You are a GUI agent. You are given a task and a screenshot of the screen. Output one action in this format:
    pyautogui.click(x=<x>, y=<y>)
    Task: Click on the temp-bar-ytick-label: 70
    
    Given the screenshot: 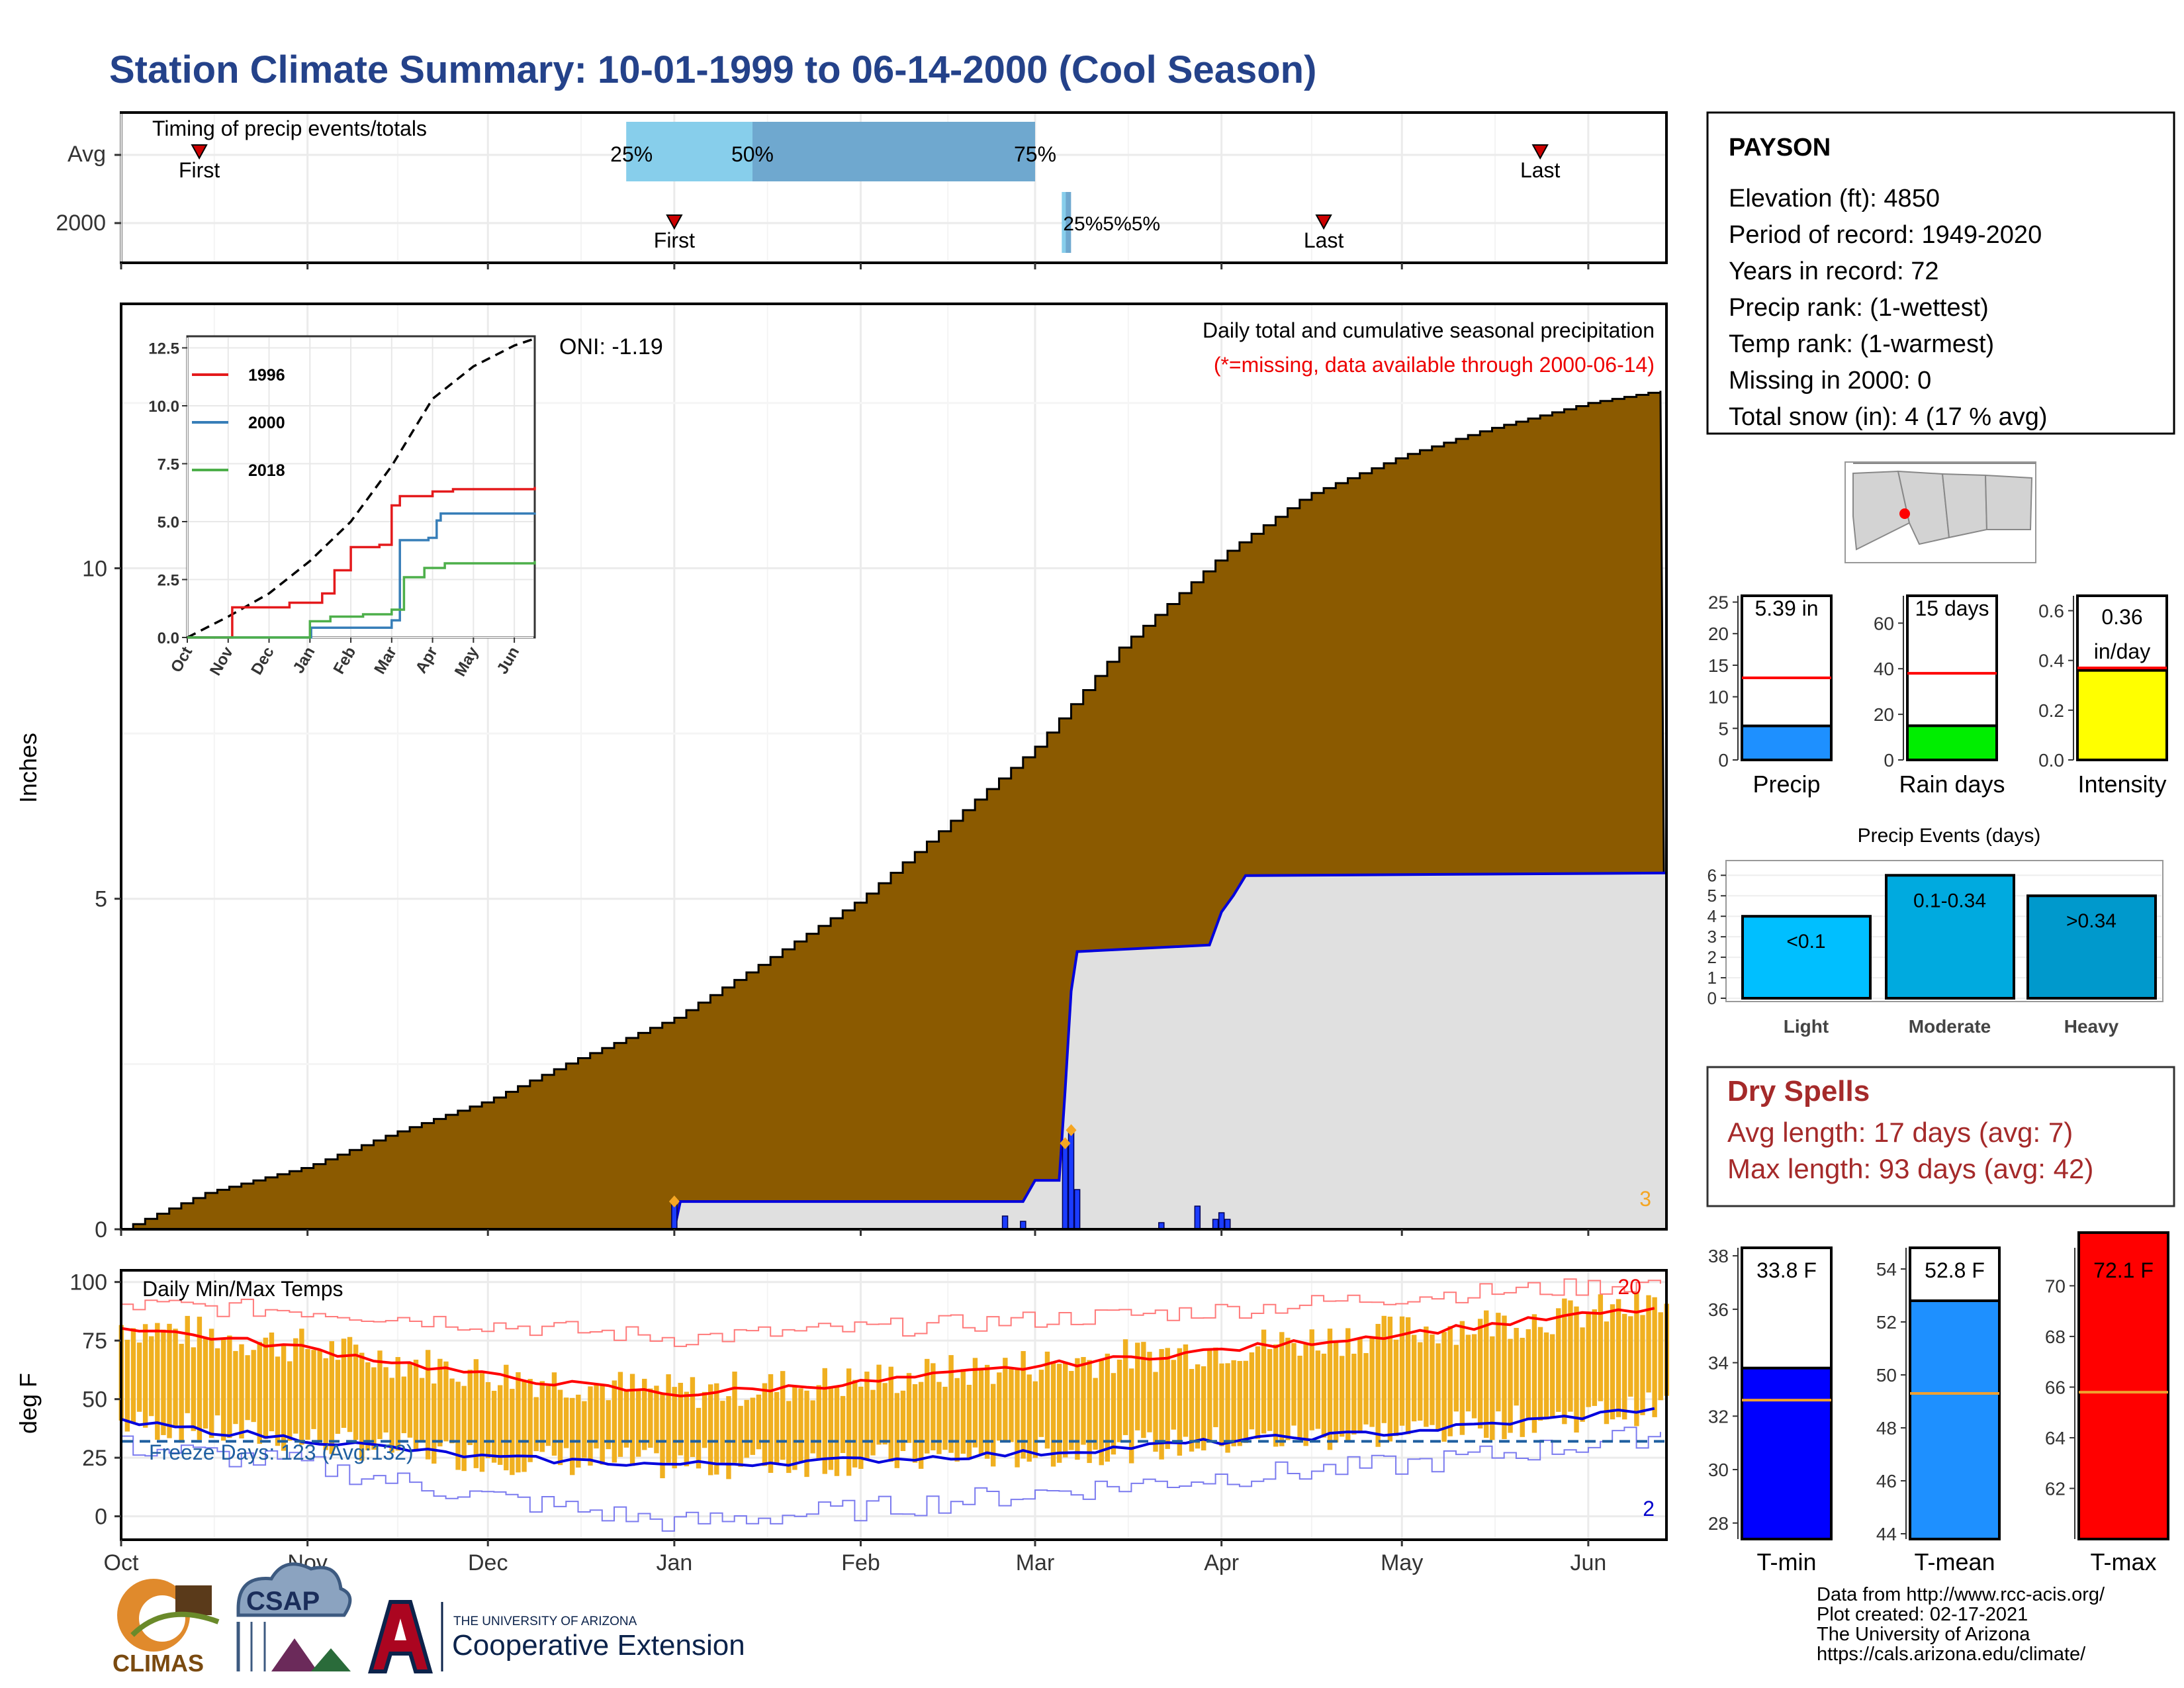 What is the action you would take?
    pyautogui.click(x=2055, y=1286)
    